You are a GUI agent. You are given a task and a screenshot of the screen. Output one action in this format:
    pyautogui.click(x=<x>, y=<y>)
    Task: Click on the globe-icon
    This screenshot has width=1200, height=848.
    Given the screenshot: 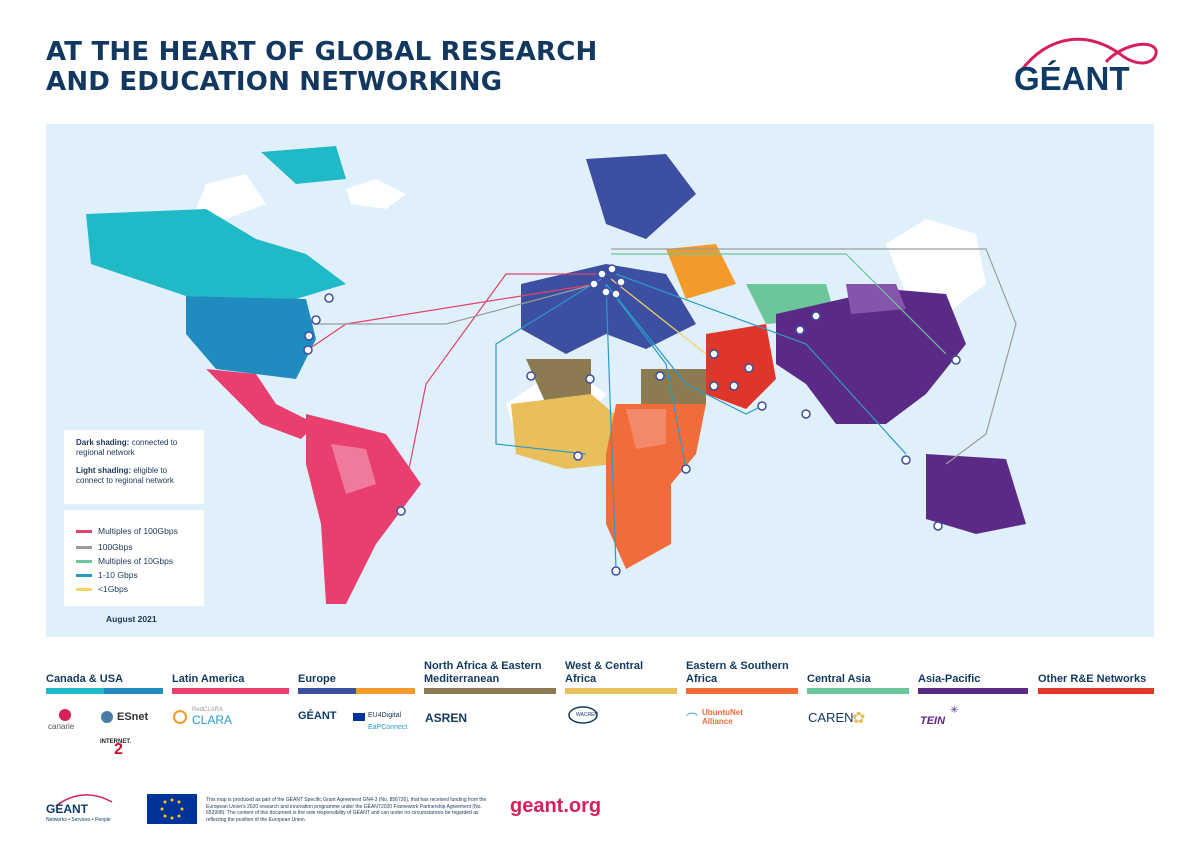 What is the action you would take?
    pyautogui.click(x=107, y=717)
    